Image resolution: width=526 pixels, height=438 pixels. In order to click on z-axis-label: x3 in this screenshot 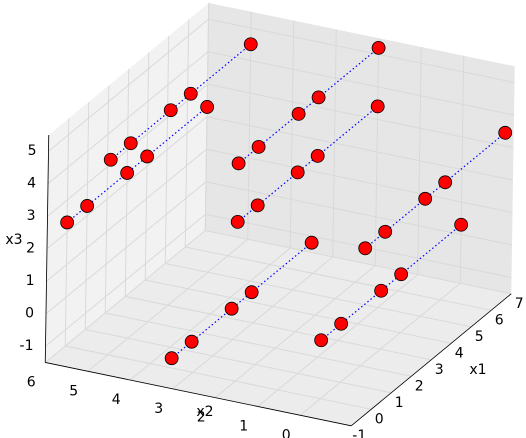, I will do `click(13, 240)`.